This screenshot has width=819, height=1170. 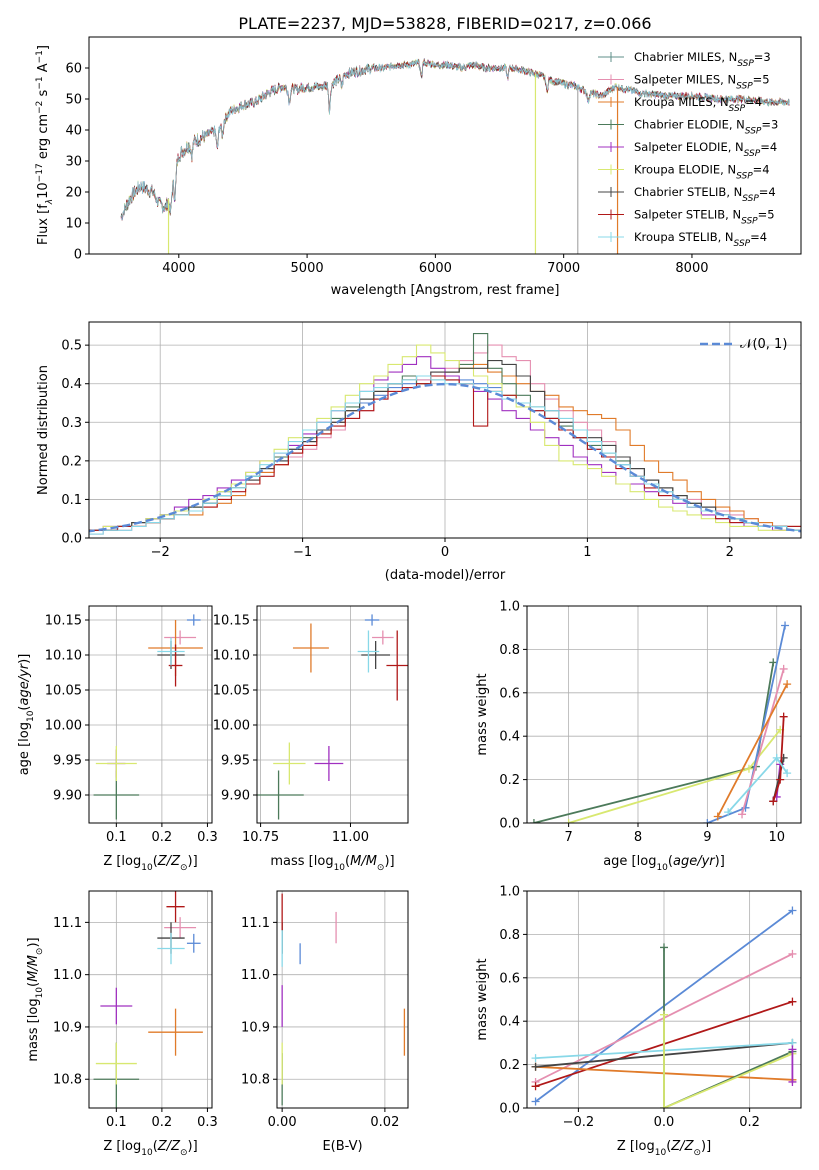 I want to click on legend-label: Salpeter STELIB, NSSP=5, so click(x=704, y=217).